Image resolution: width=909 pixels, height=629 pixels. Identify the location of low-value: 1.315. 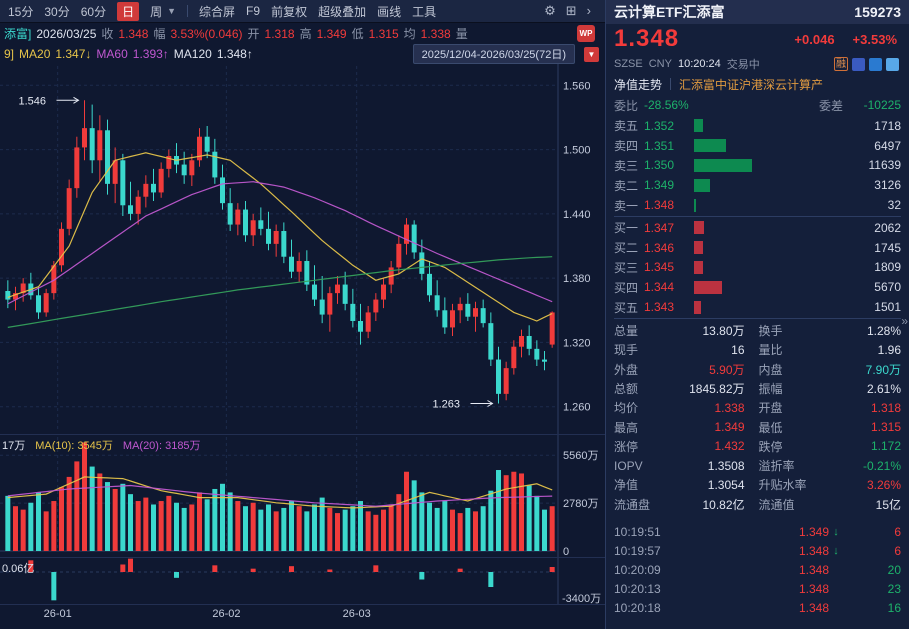
(383, 33).